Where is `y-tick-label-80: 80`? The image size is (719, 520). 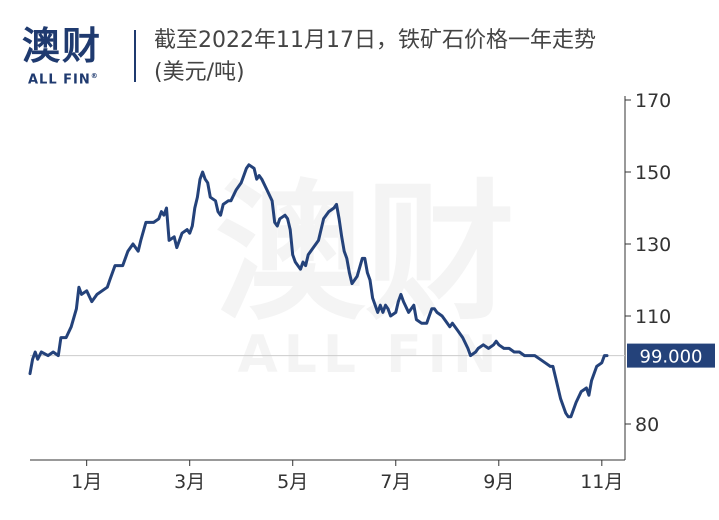 y-tick-label-80: 80 is located at coordinates (647, 425).